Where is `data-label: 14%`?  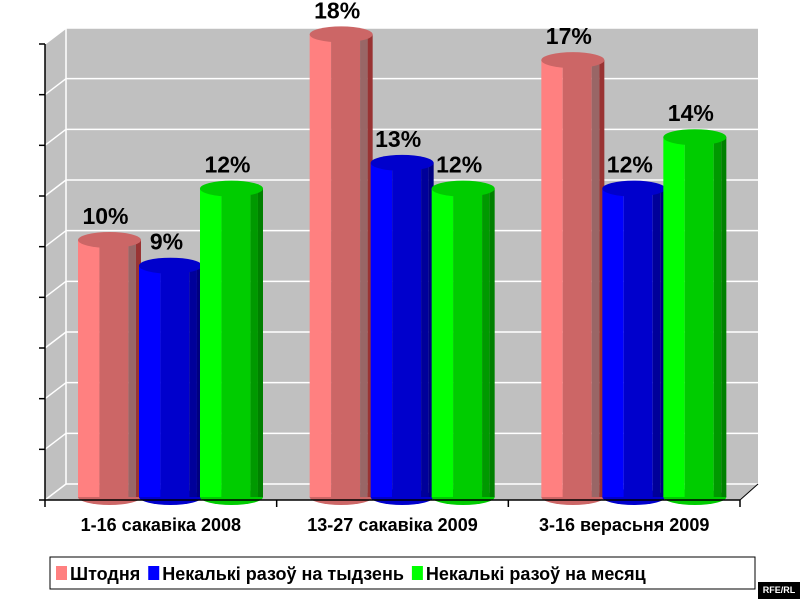 data-label: 14% is located at coordinates (691, 113).